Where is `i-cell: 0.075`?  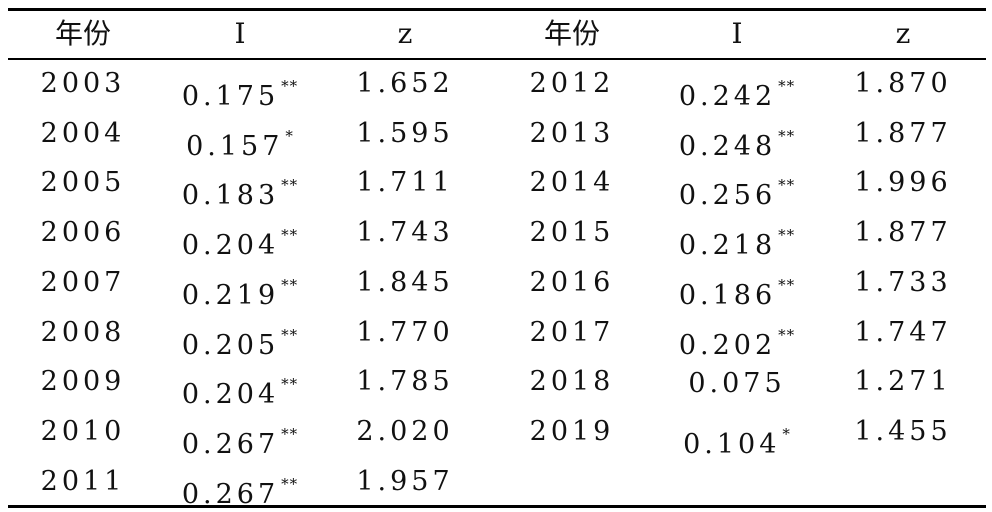
i-cell: 0.075 is located at coordinates (737, 384).